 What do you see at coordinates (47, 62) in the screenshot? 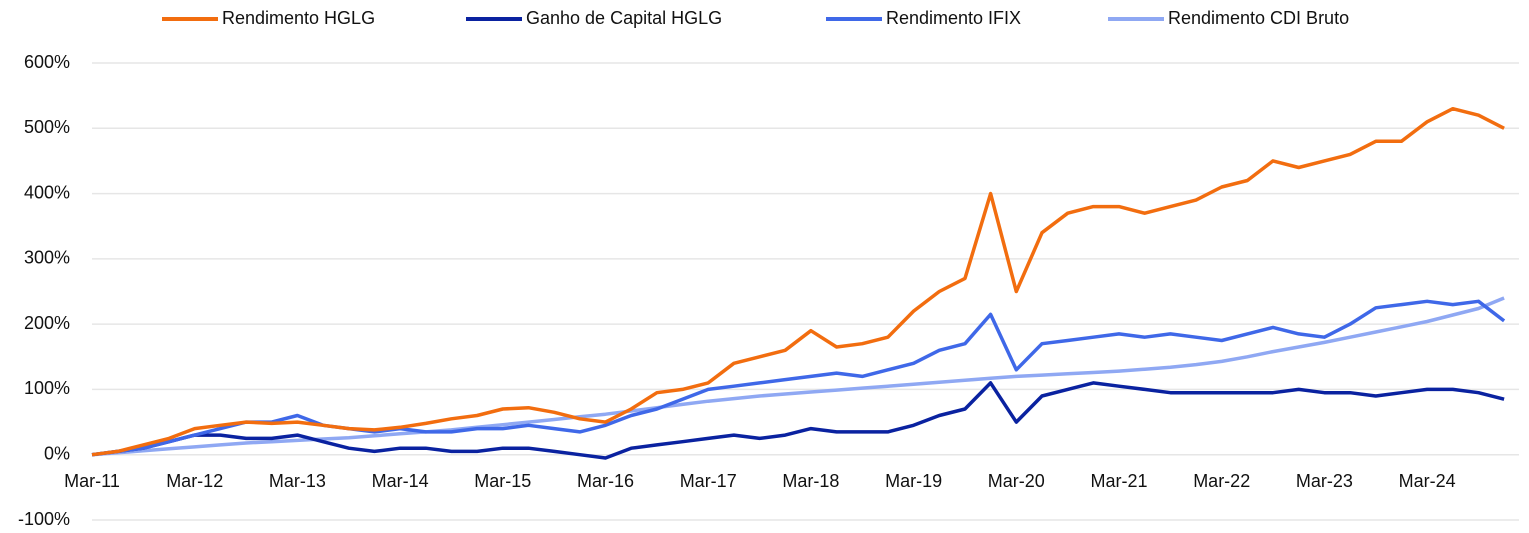
I see `y-tick-label: 600%` at bounding box center [47, 62].